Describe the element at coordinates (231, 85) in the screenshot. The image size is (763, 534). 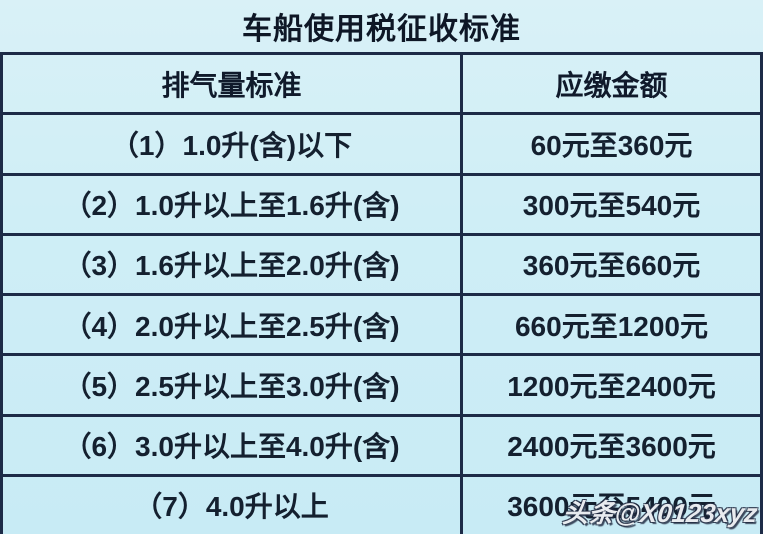
I see `column-header-displacement: 排气量标准` at that location.